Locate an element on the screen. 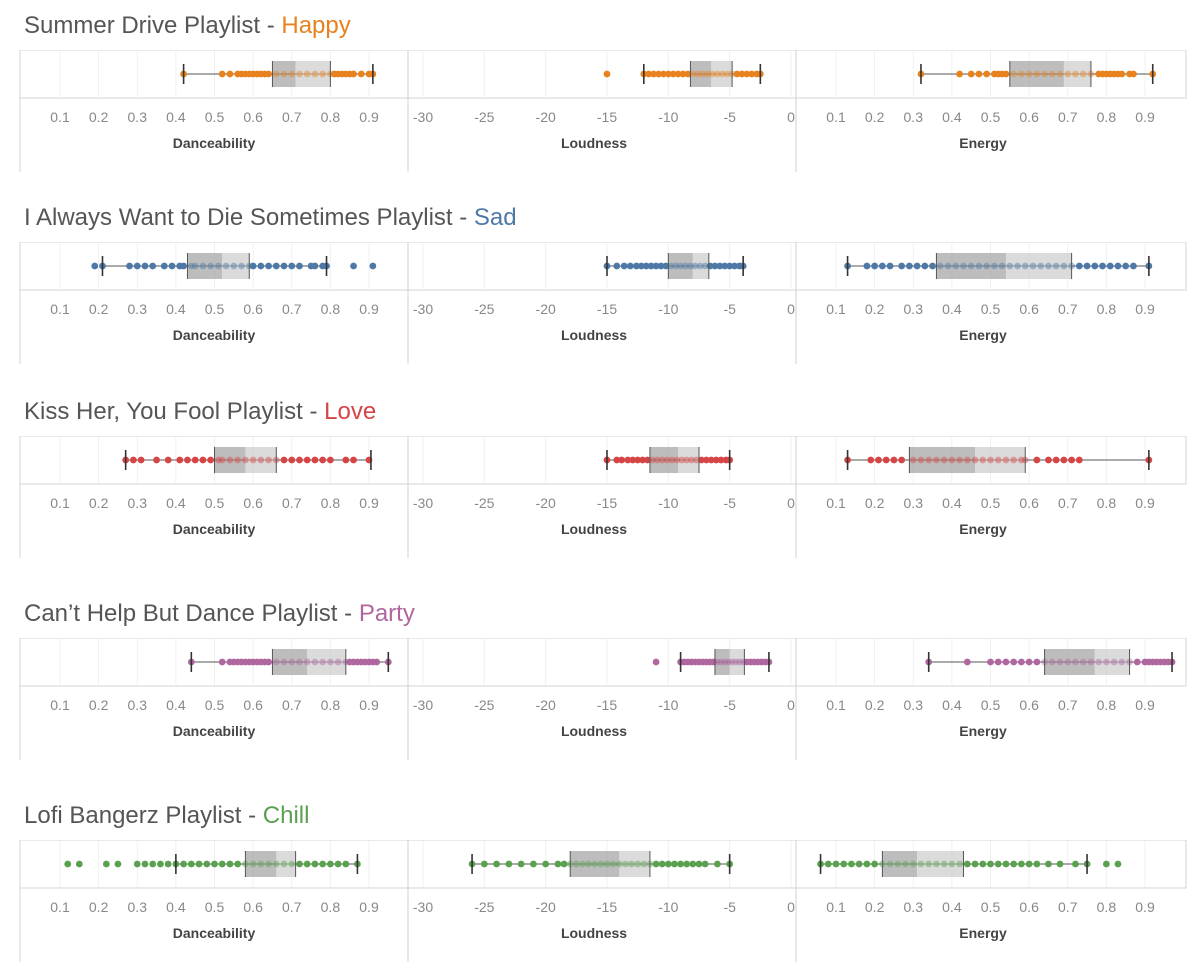  tick-label: 0.4 is located at coordinates (952, 503).